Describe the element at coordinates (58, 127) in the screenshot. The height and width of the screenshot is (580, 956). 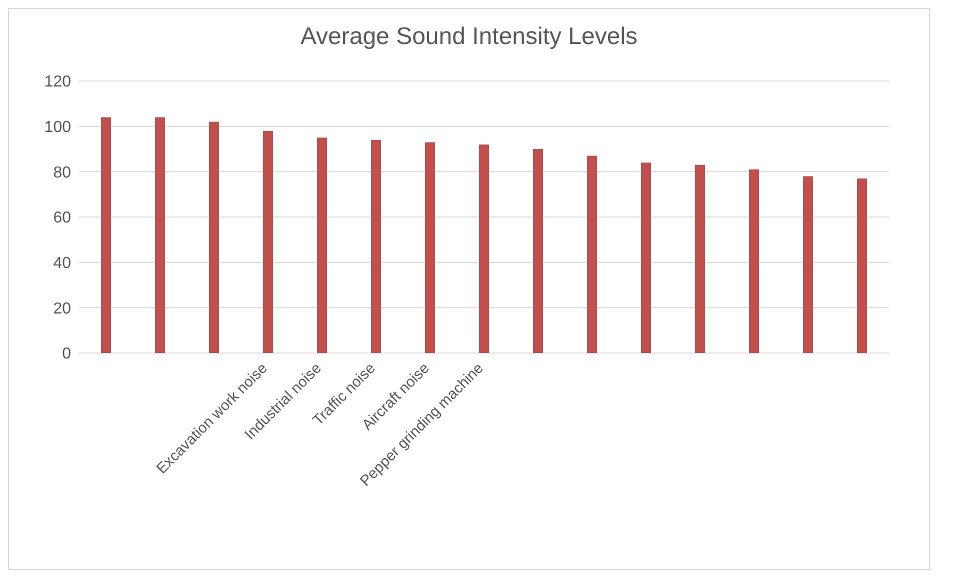
I see `y-tick-label: 100` at that location.